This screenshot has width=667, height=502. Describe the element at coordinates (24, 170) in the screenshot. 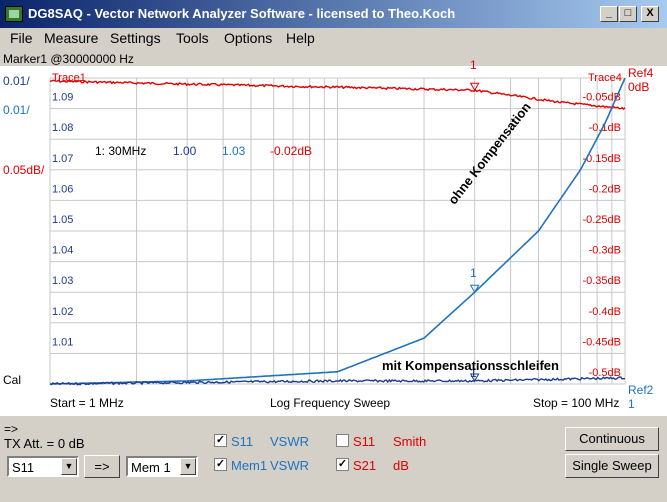

I see `left-scale-3: 0.05dB/` at that location.